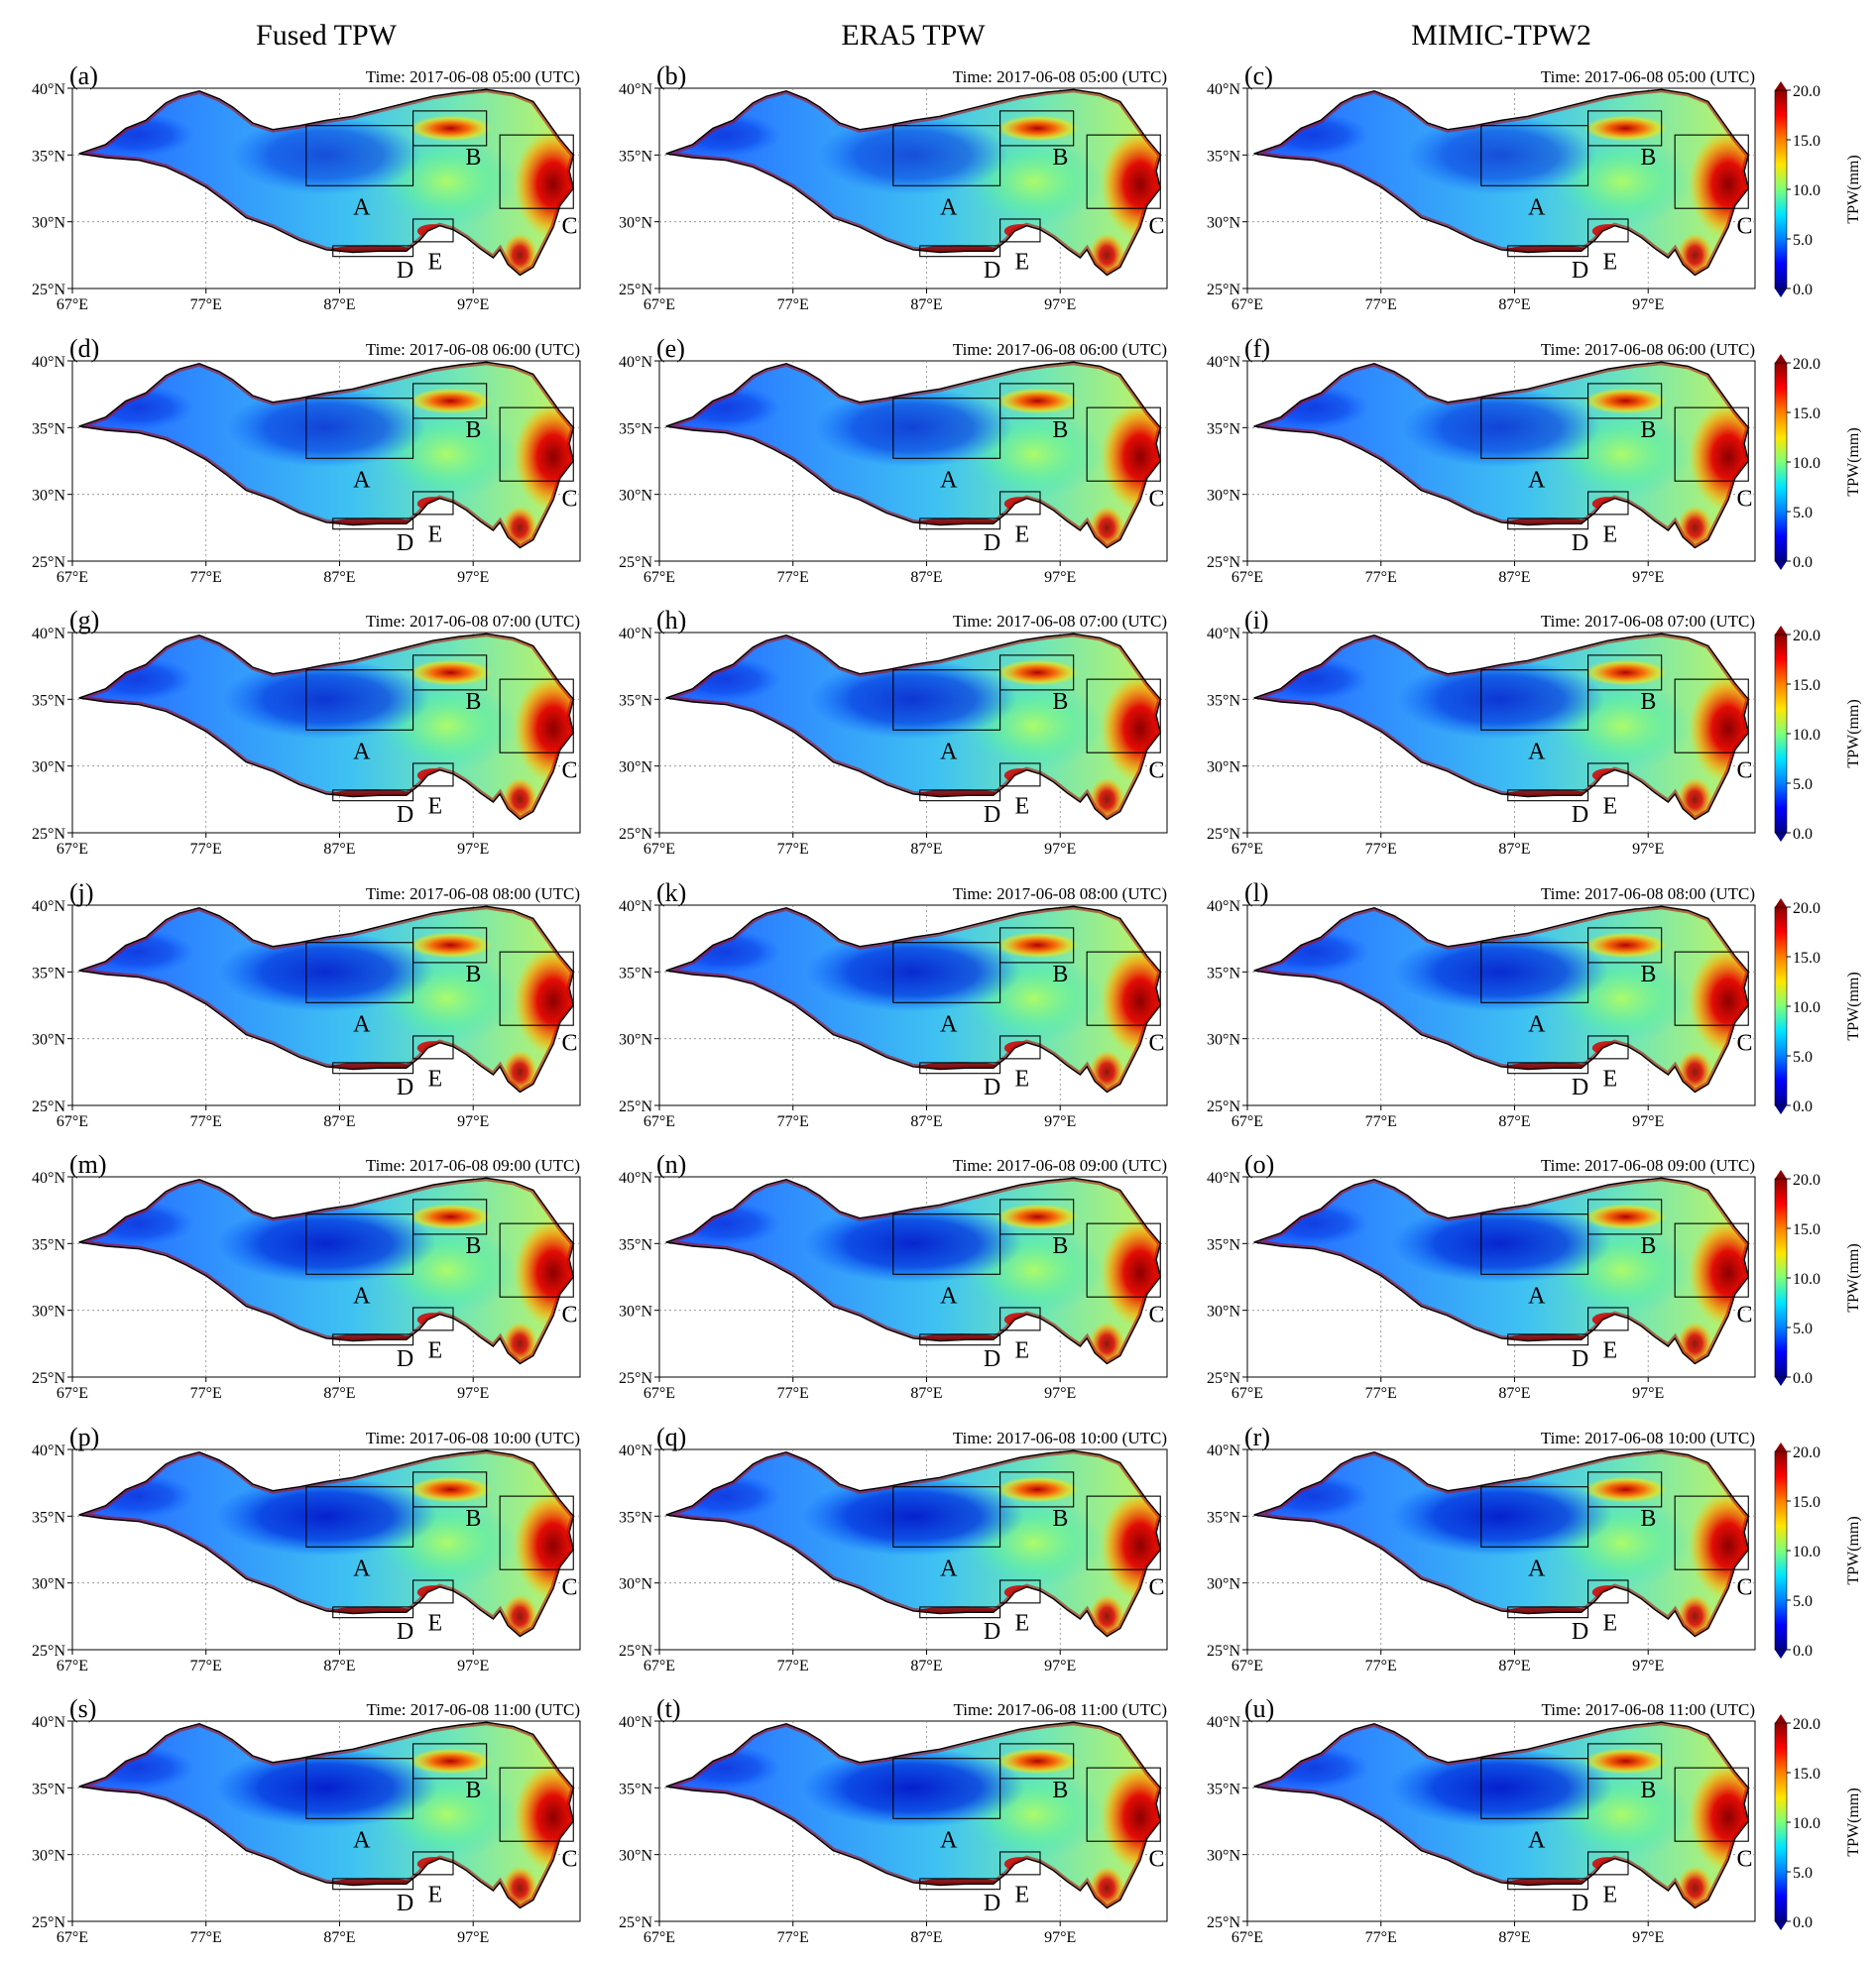 The height and width of the screenshot is (1962, 1876). I want to click on panel-time: Time: 2017-06-08 05:00 (UTC), so click(473, 76).